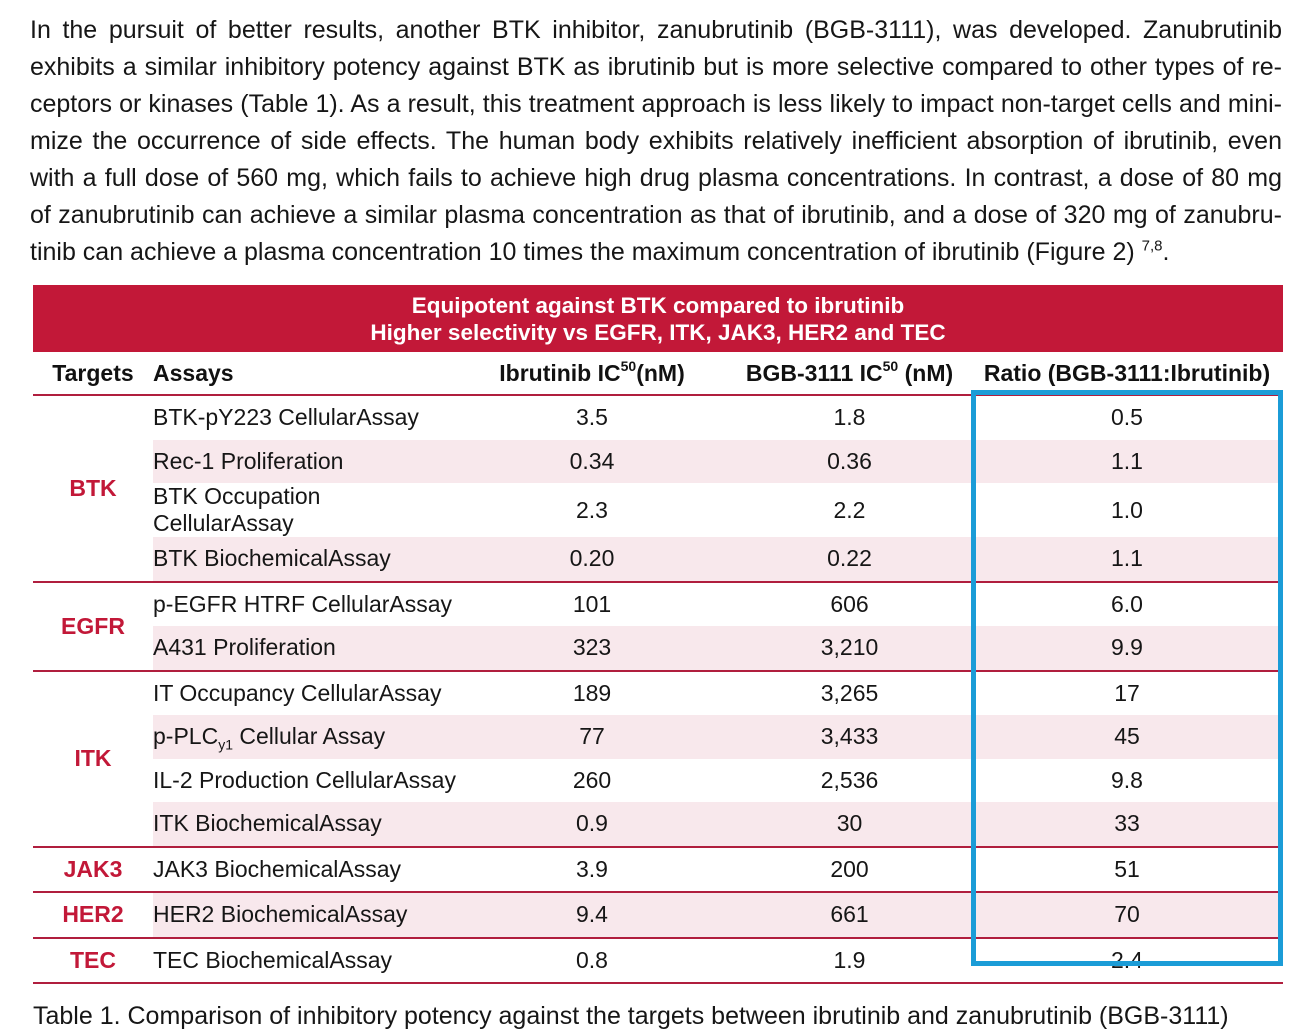 The height and width of the screenshot is (1032, 1312). I want to click on ratio-value-cell: 70, so click(1127, 915).